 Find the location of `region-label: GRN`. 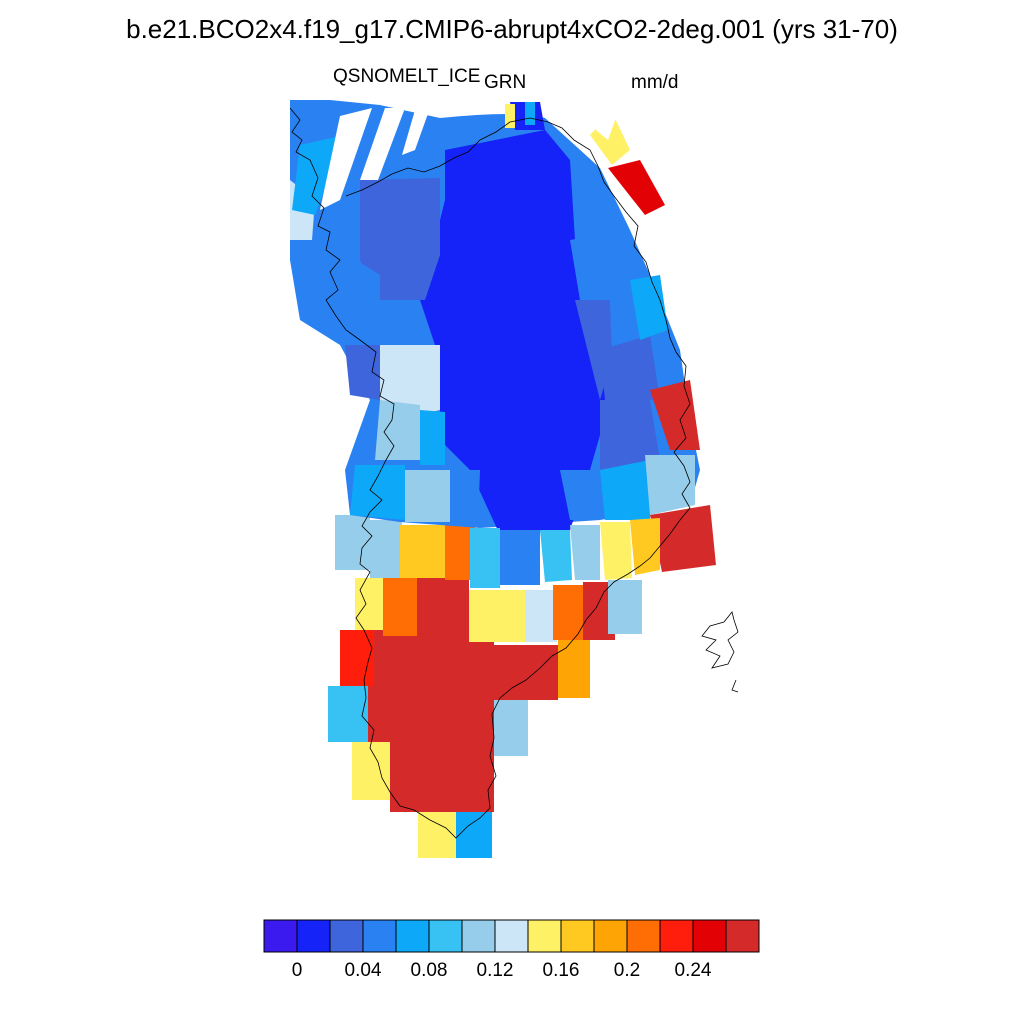

region-label: GRN is located at coordinates (505, 82).